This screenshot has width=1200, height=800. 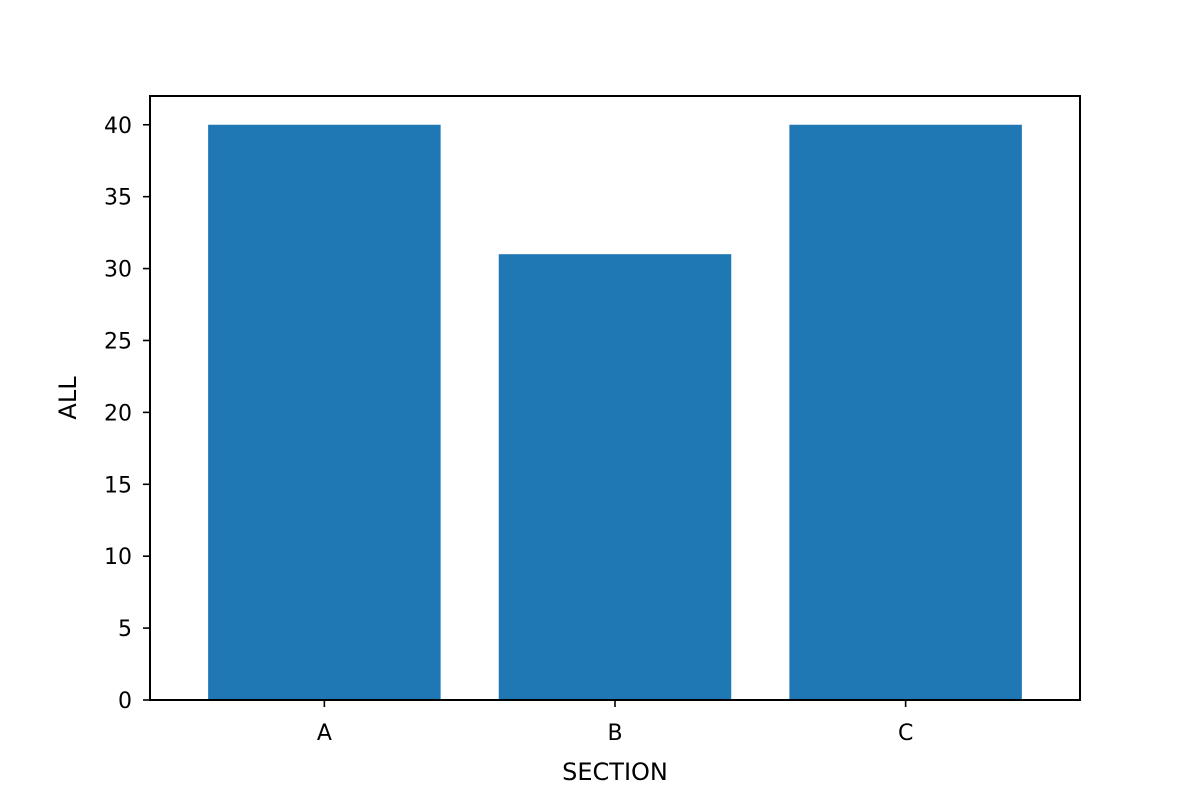 I want to click on y-tick-label-25: 25, so click(x=118, y=341).